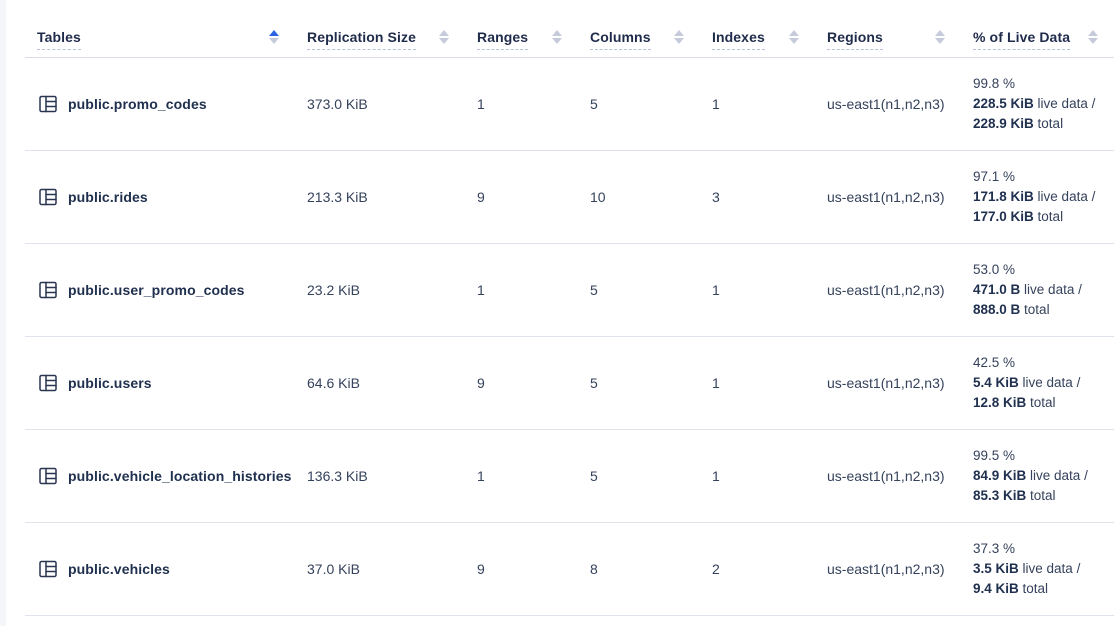 This screenshot has width=1114, height=626. I want to click on table-name-link: public.user_promo_codes, so click(156, 290).